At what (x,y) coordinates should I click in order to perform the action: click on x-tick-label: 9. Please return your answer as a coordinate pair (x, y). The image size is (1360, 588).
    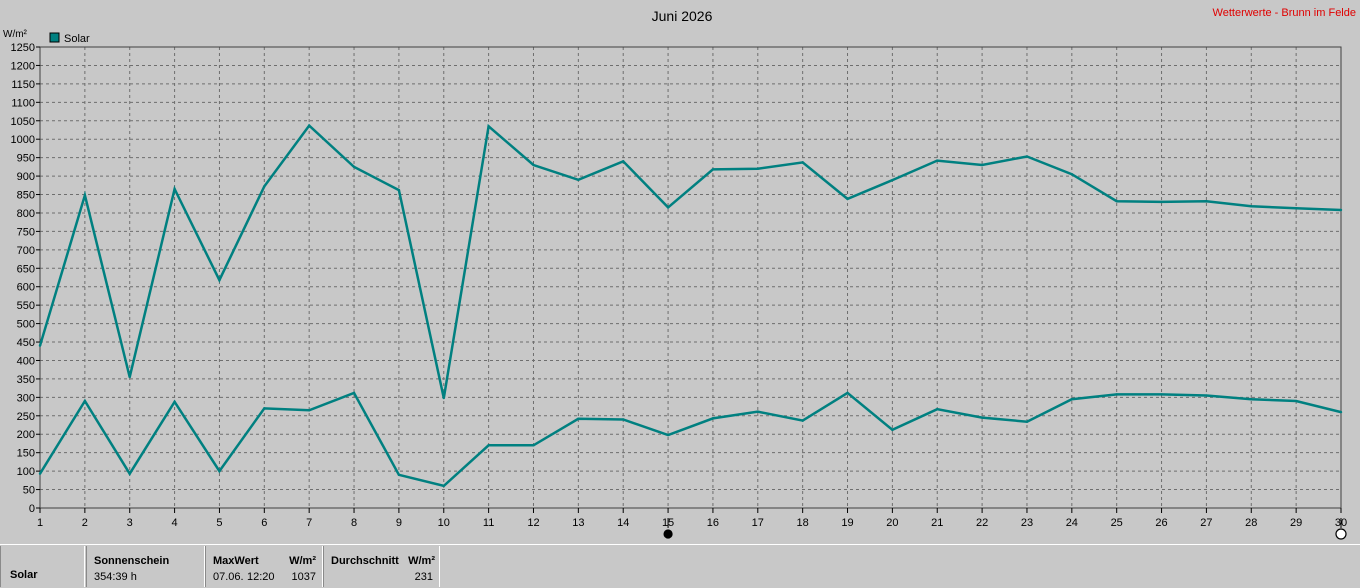
    Looking at the image, I should click on (399, 523).